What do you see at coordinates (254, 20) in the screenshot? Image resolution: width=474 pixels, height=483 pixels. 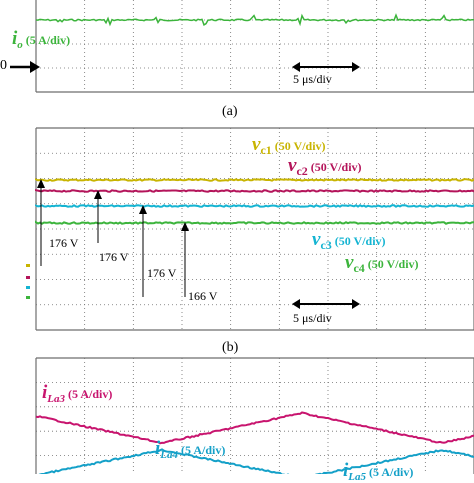 I see `io-trace` at bounding box center [254, 20].